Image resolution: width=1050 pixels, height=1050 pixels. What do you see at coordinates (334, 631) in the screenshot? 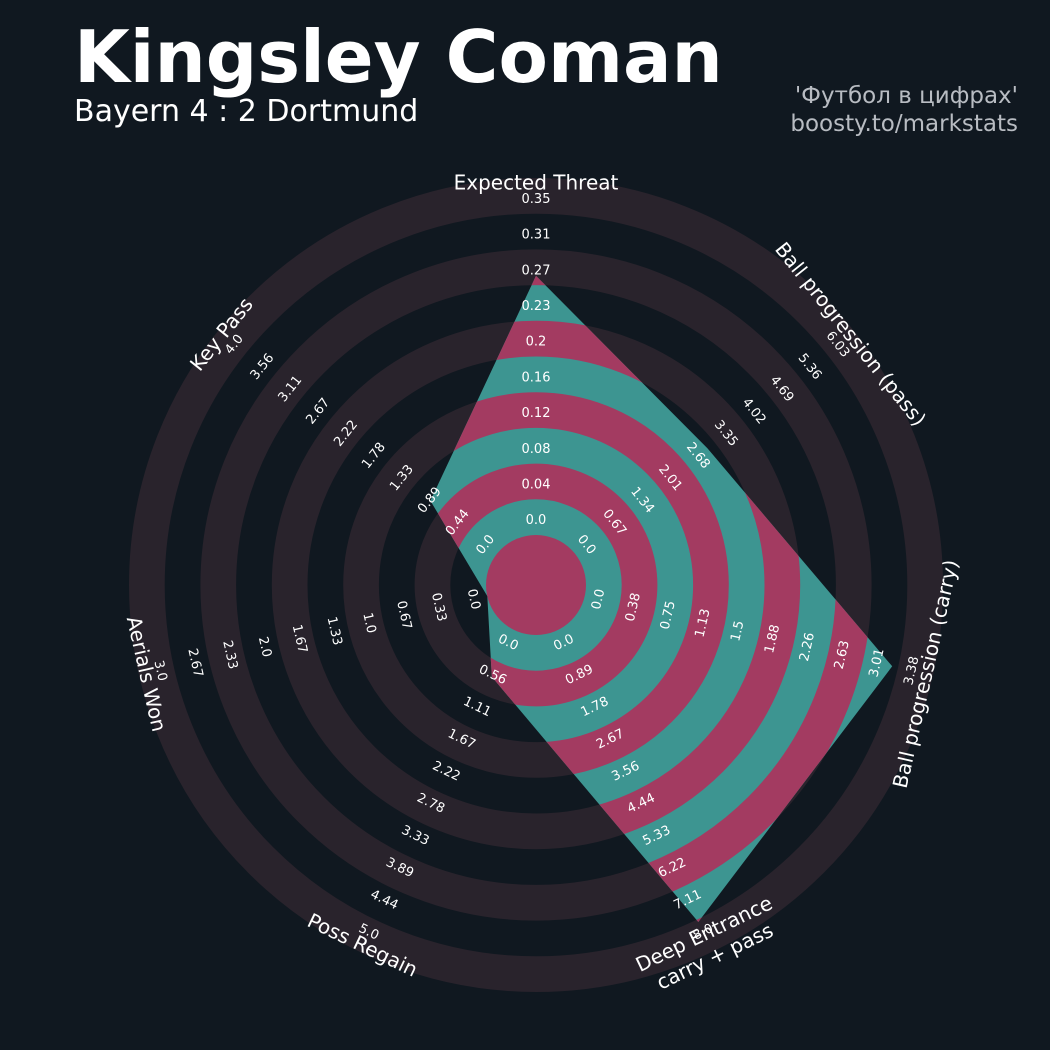
I see `tick-label: 1.33` at bounding box center [334, 631].